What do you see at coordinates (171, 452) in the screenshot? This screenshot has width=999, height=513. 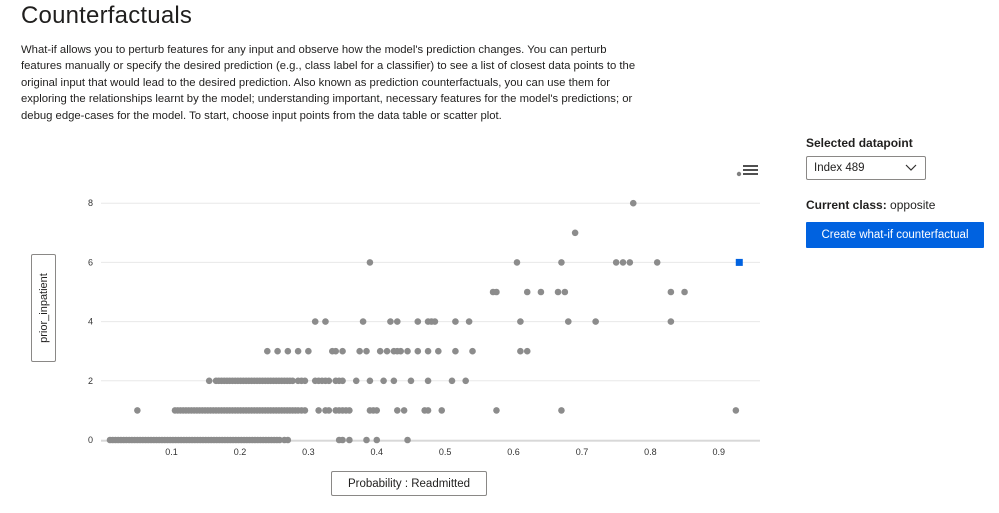 I see `x-tick-label: 0.1` at bounding box center [171, 452].